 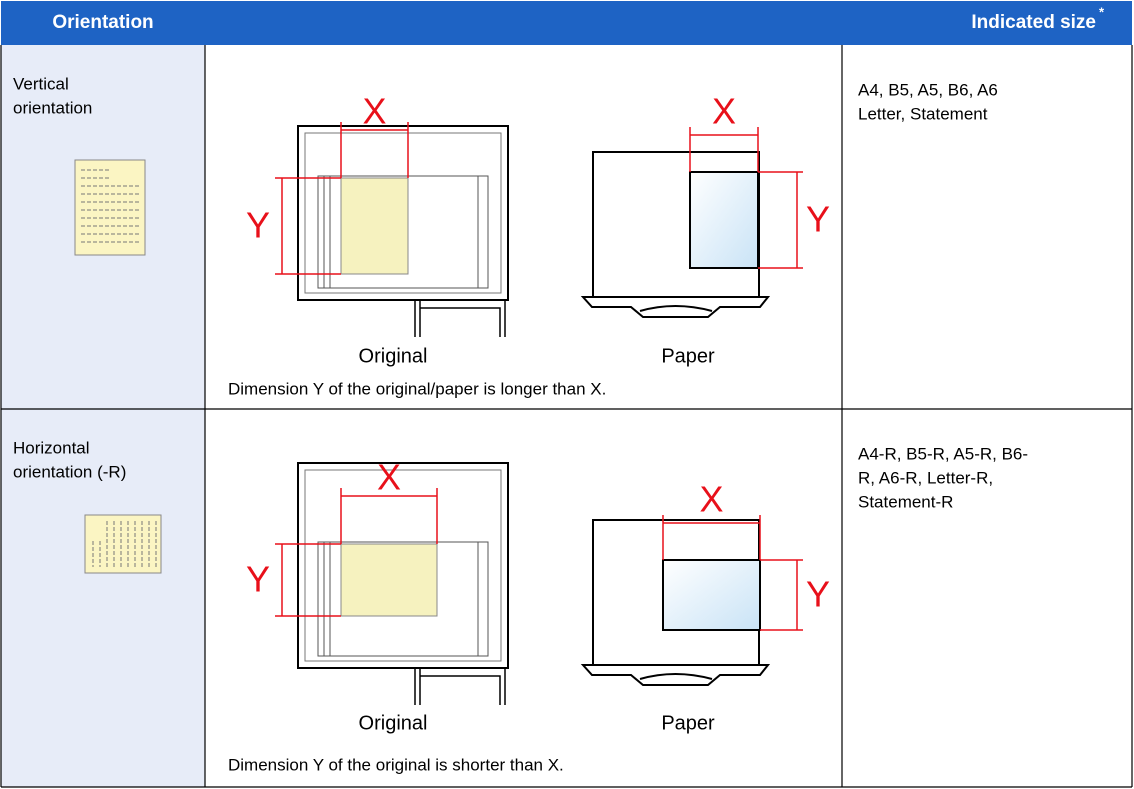 I want to click on size-text: Statement-R, so click(x=905, y=501).